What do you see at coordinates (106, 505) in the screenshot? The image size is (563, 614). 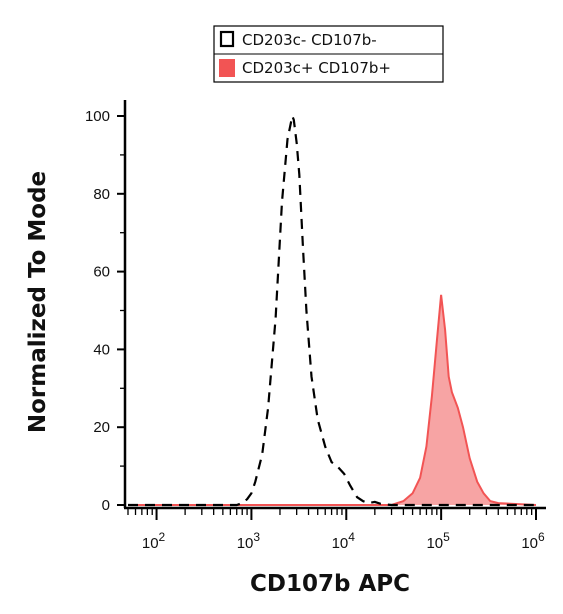 I see `y-tick-label-0: 0` at bounding box center [106, 505].